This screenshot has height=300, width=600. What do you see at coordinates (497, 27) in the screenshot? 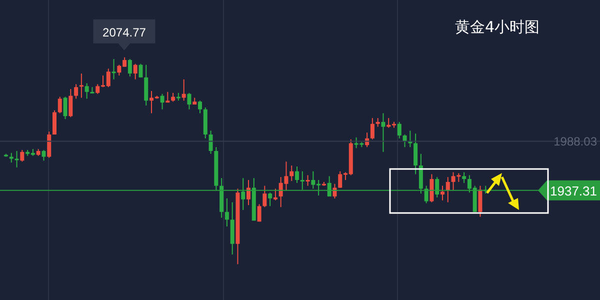
I see `text: 黄金4小时图` at bounding box center [497, 27].